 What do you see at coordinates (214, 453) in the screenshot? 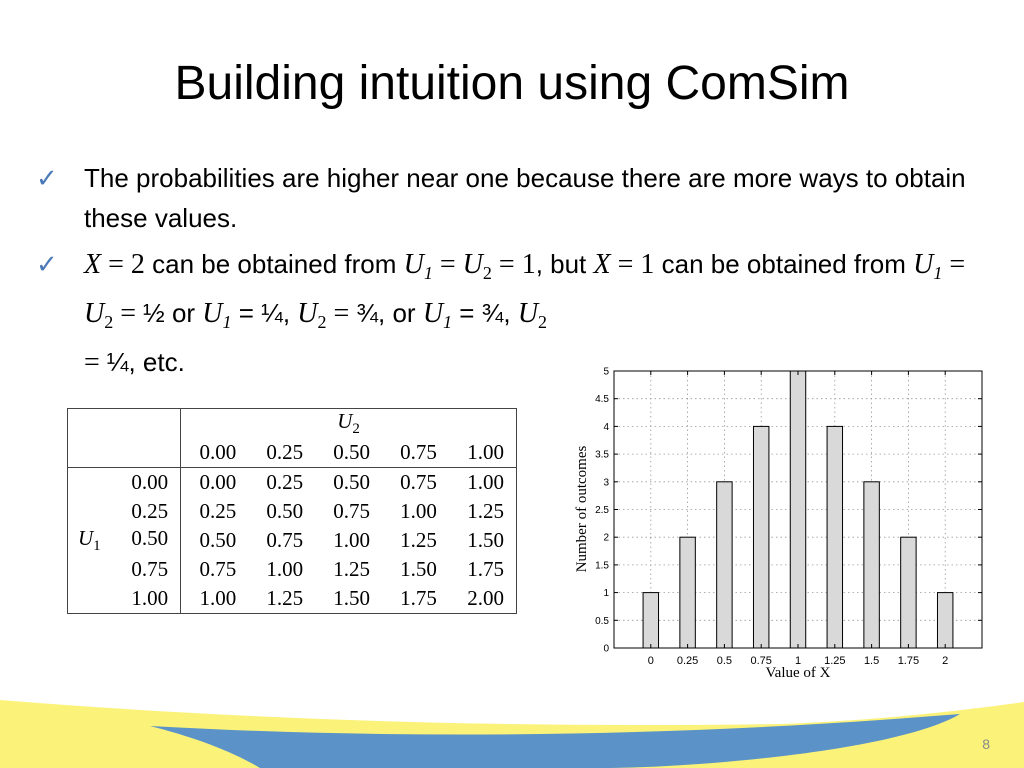
I see `column-header: 0.00` at bounding box center [214, 453].